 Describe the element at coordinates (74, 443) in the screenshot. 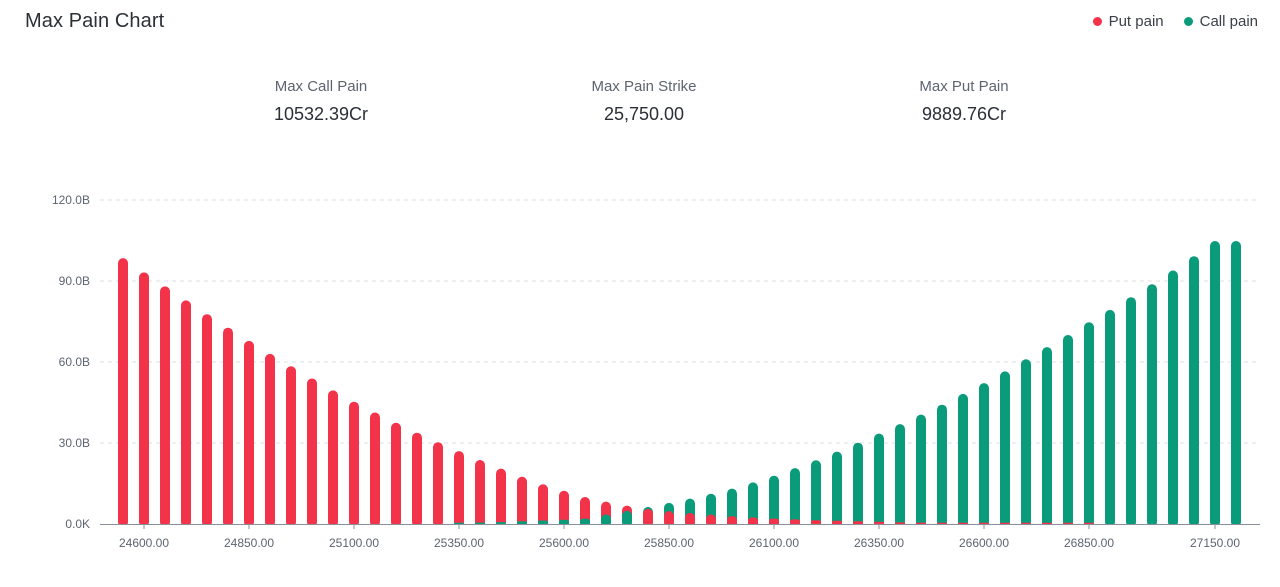

I see `y-tick-label: 30.0B` at that location.